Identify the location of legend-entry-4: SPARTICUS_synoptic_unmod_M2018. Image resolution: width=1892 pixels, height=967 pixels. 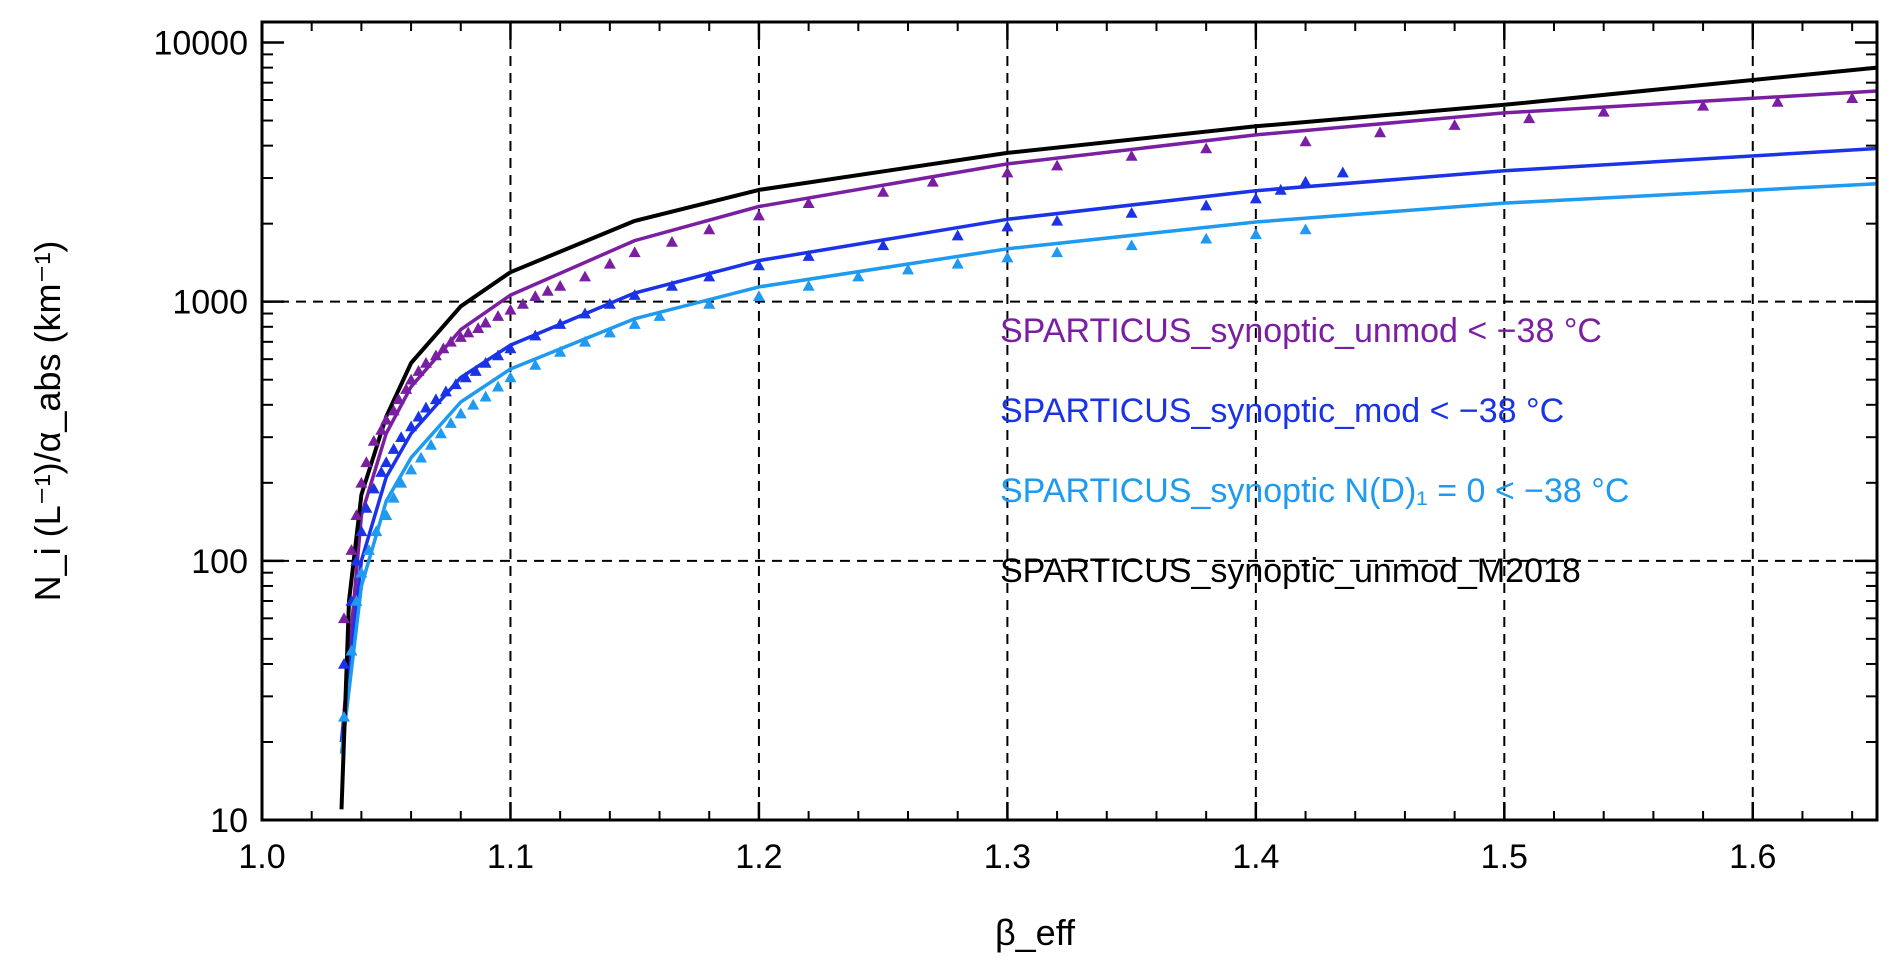
(1290, 571).